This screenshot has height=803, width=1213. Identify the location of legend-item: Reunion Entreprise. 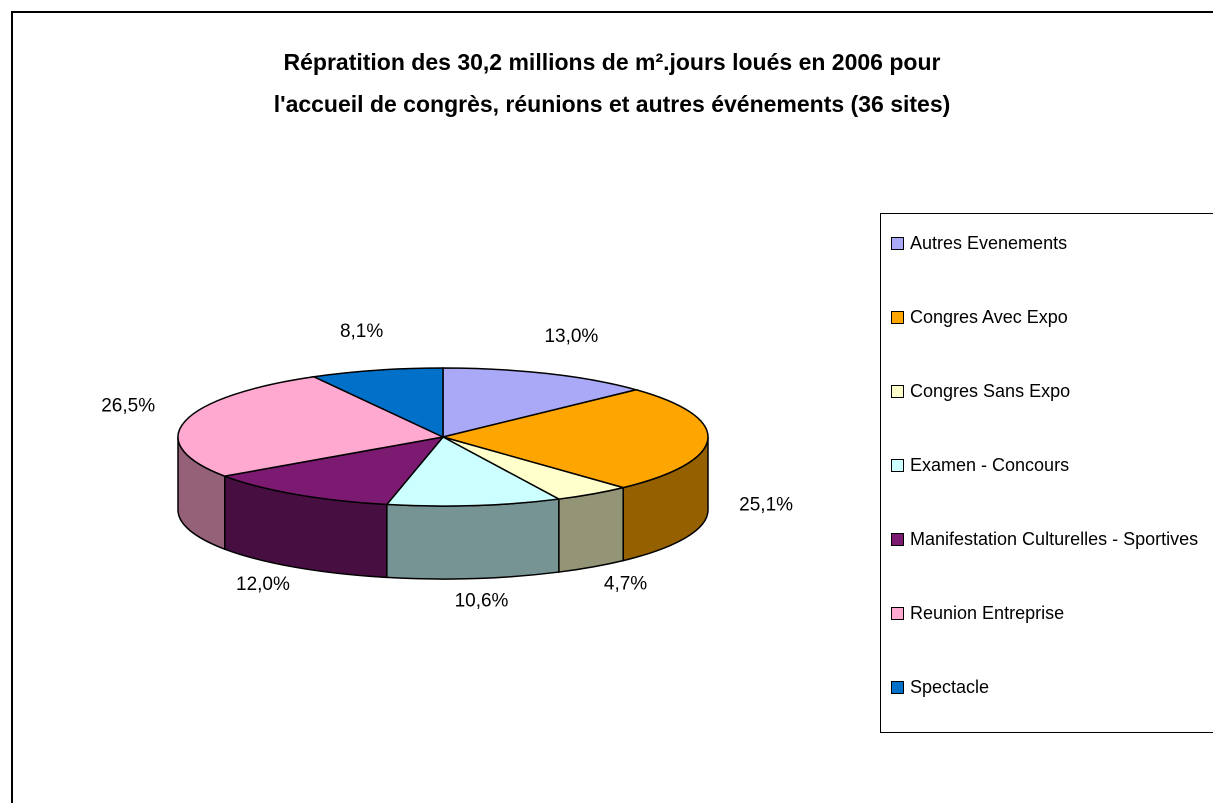
(1051, 613).